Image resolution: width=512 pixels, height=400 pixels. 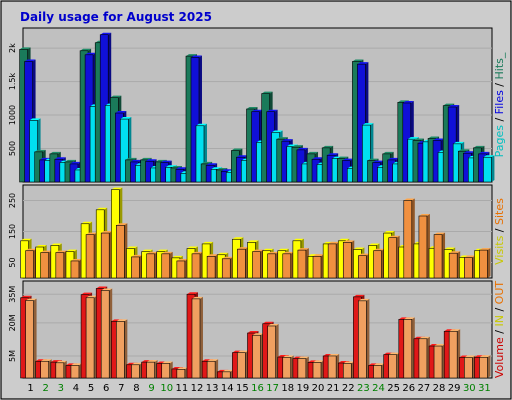 What do you see at coordinates (212, 388) in the screenshot?
I see `day-label-13: 13` at bounding box center [212, 388].